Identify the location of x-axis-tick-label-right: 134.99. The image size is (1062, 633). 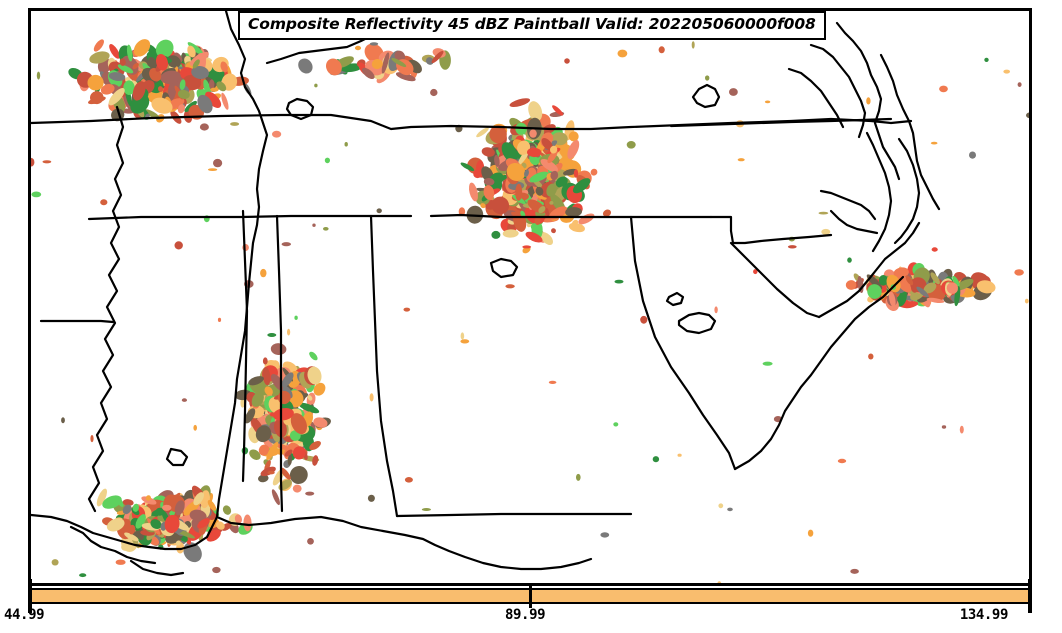
(984, 615).